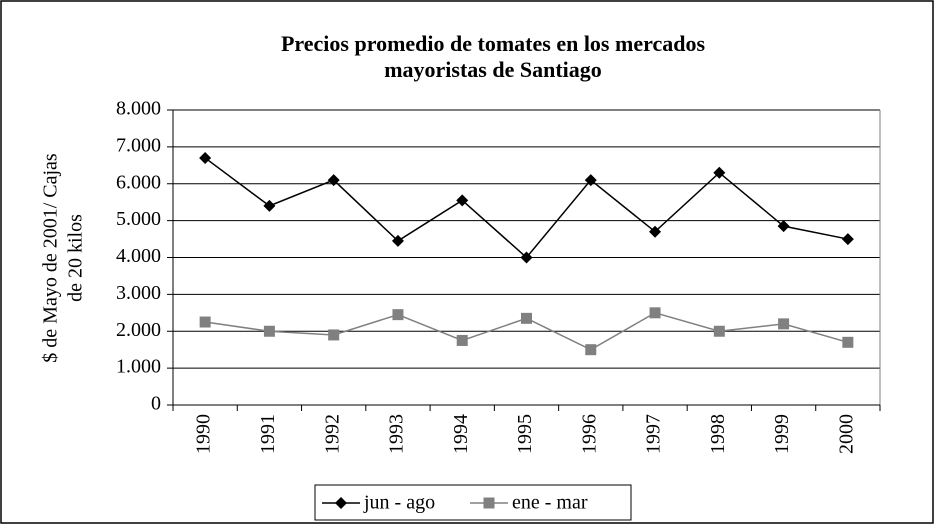  I want to click on x-tick-label: 2000, so click(846, 434).